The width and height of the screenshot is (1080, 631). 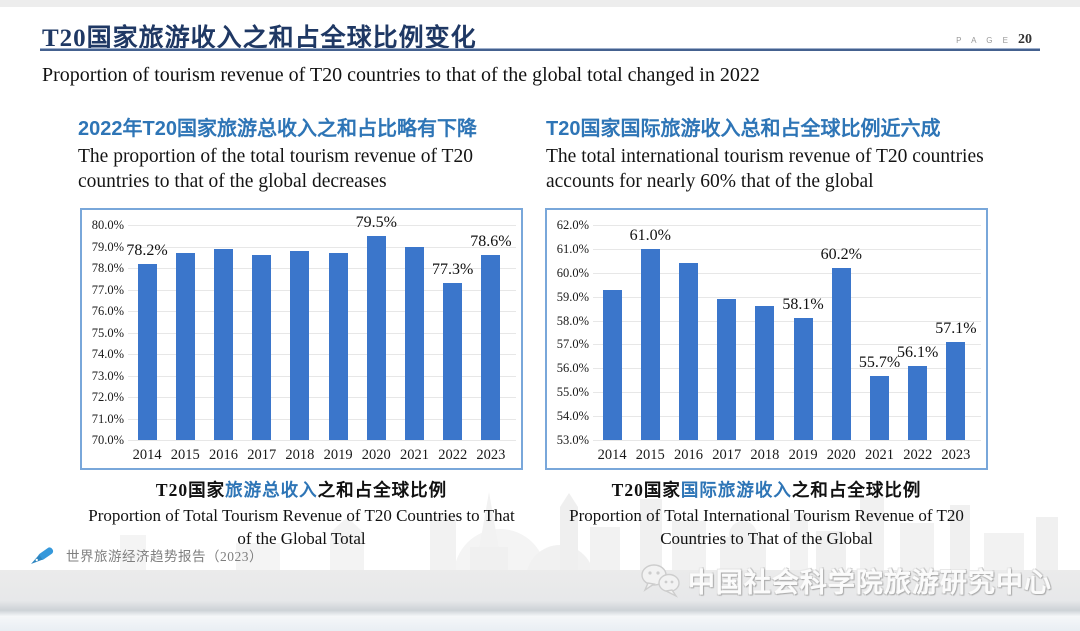 I want to click on data-label-2022: 77.3%, so click(x=453, y=270).